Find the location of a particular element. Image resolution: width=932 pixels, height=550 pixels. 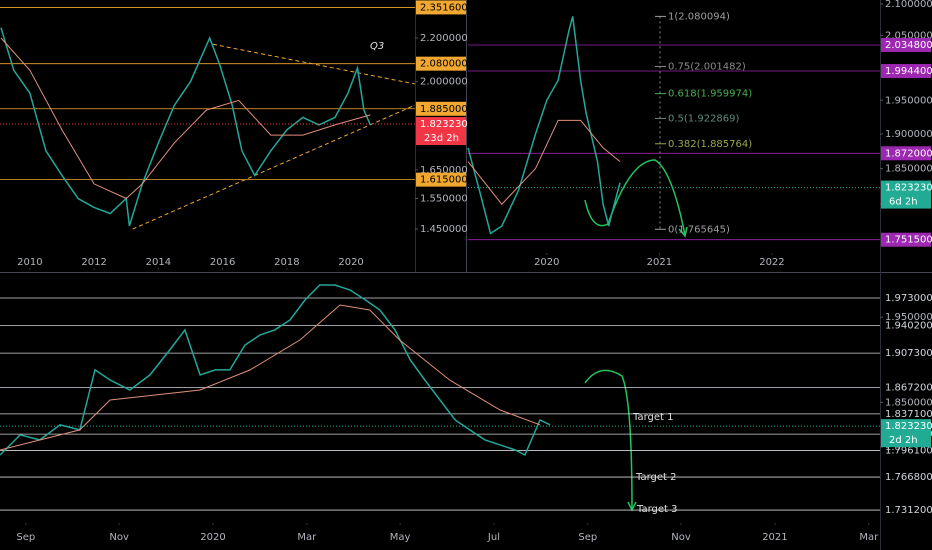

annotation: Q3 is located at coordinates (377, 46).